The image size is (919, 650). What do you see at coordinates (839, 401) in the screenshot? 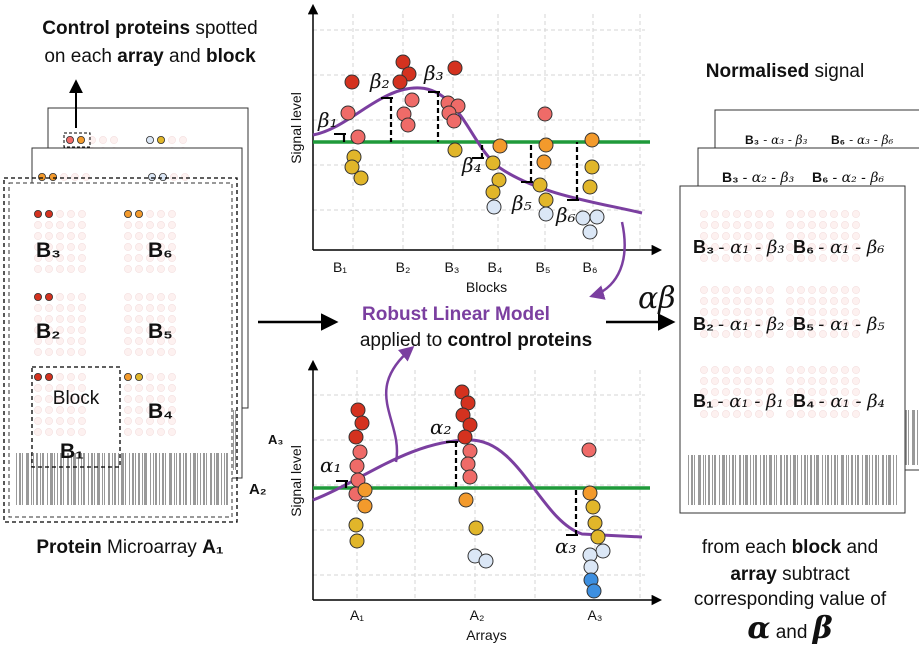
I see `formula: B₄ - α₁ - β₄` at bounding box center [839, 401].